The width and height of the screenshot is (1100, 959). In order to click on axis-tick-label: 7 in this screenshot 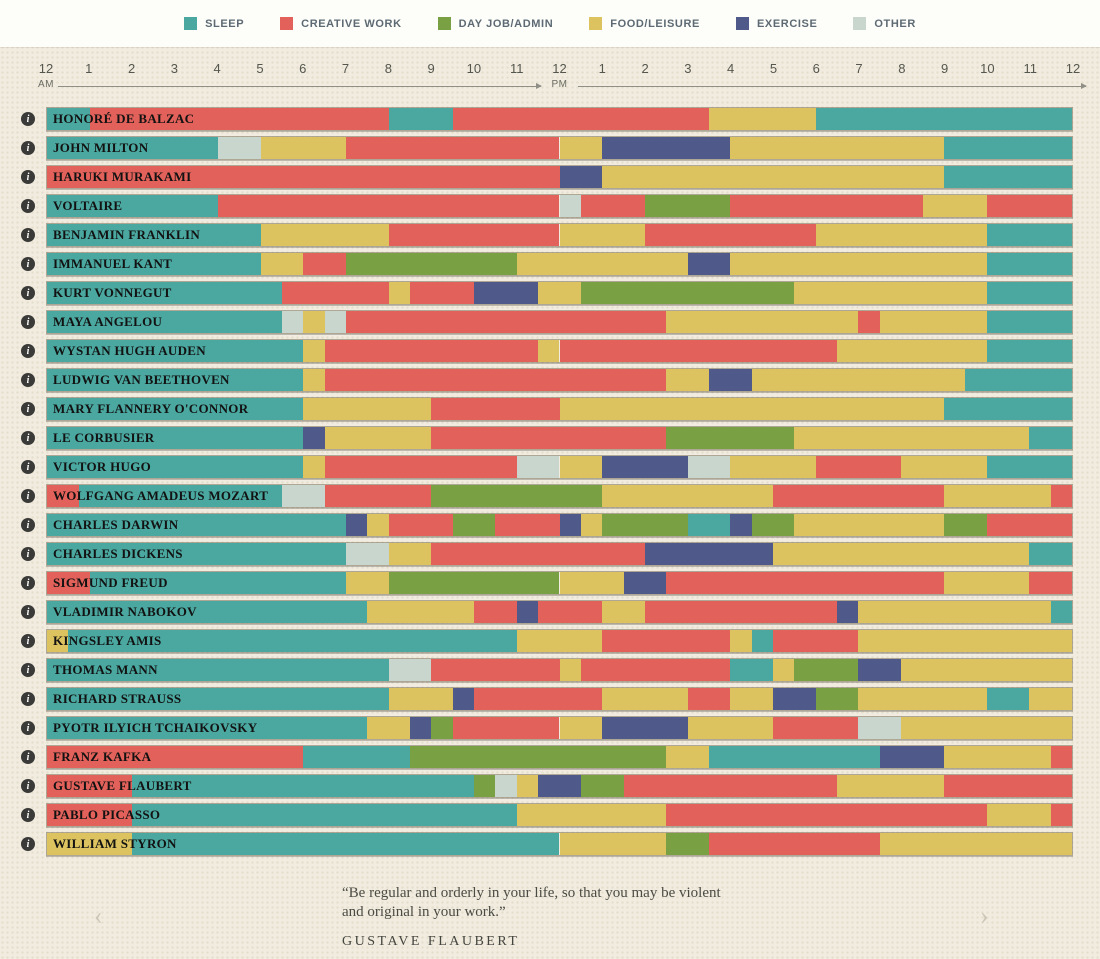, I will do `click(345, 68)`.